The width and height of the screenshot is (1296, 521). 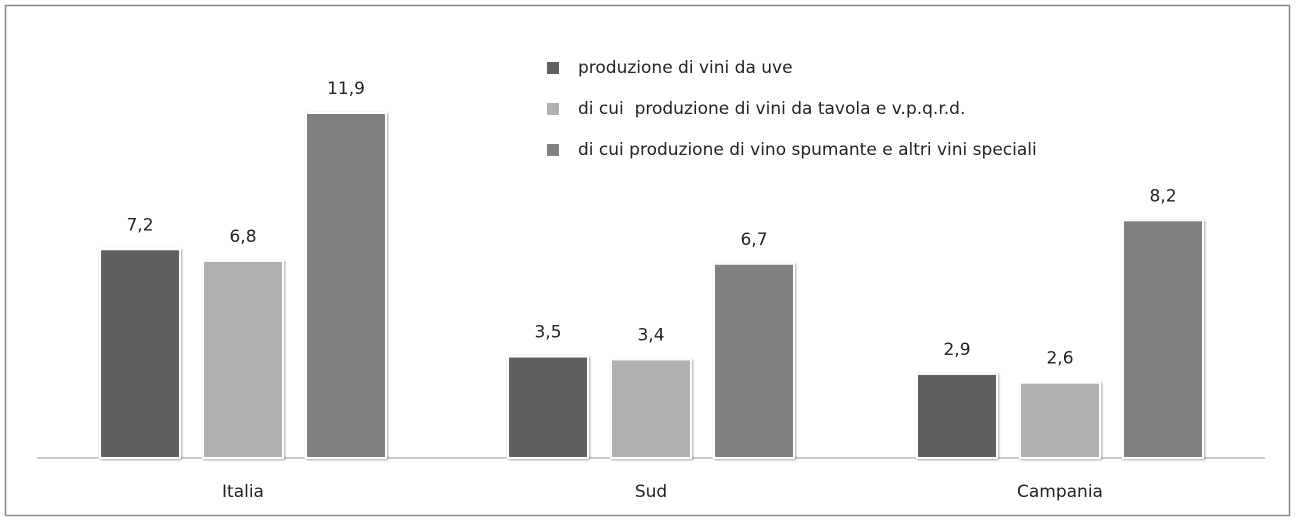 I want to click on data-label: 11,9, so click(x=346, y=89).